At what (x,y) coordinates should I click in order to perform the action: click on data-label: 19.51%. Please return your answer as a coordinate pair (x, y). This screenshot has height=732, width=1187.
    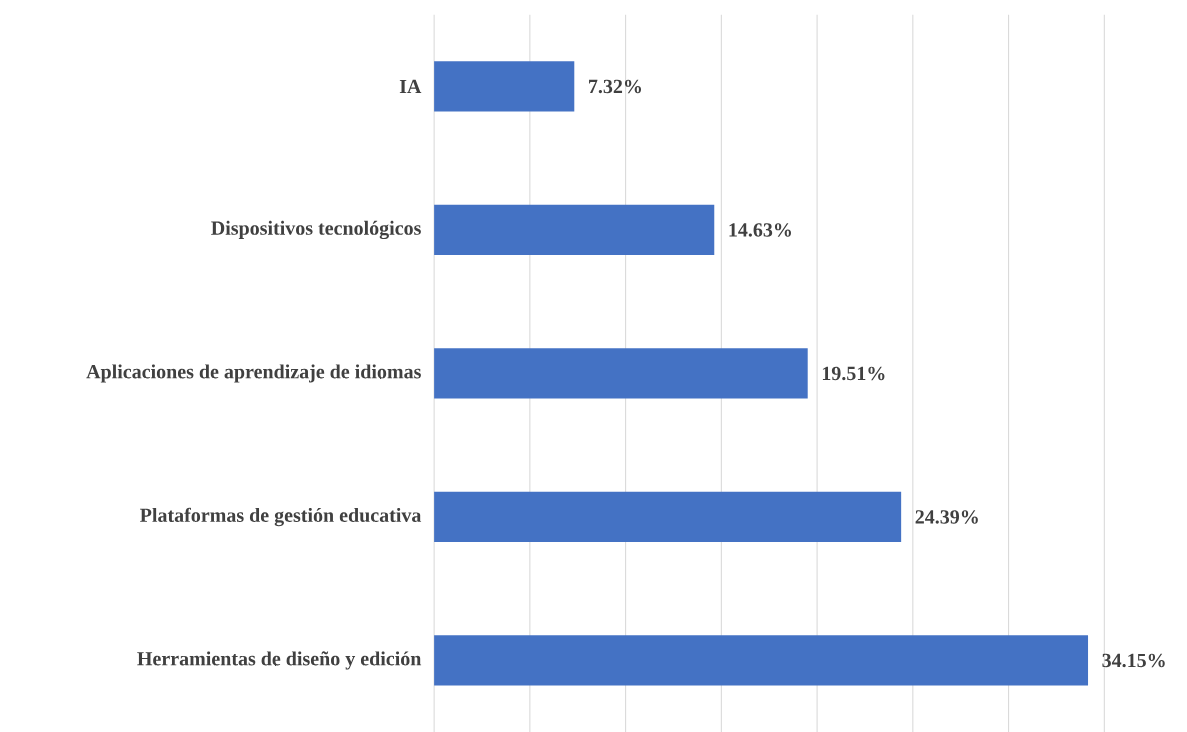
    Looking at the image, I should click on (853, 373).